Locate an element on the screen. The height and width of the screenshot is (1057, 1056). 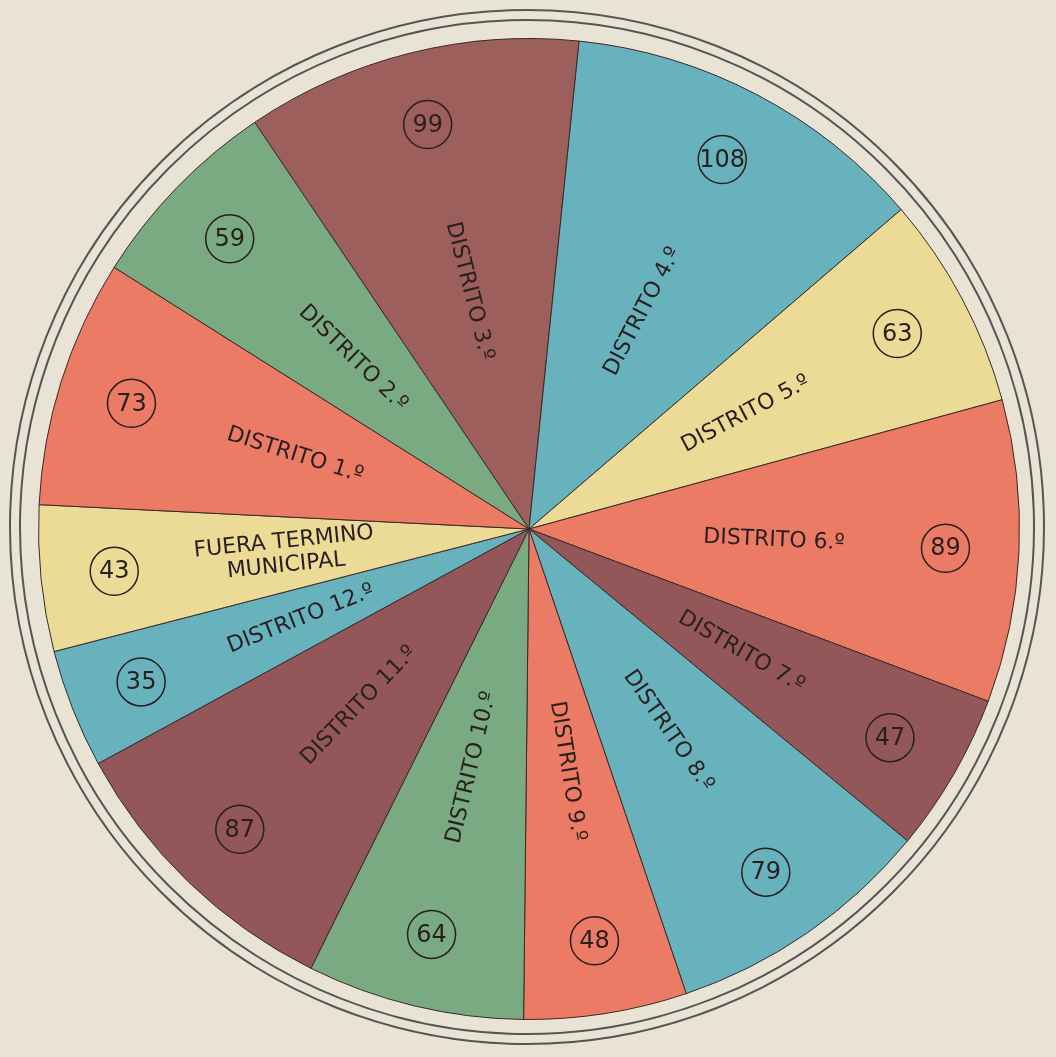
data-label: 35 is located at coordinates (141, 681).